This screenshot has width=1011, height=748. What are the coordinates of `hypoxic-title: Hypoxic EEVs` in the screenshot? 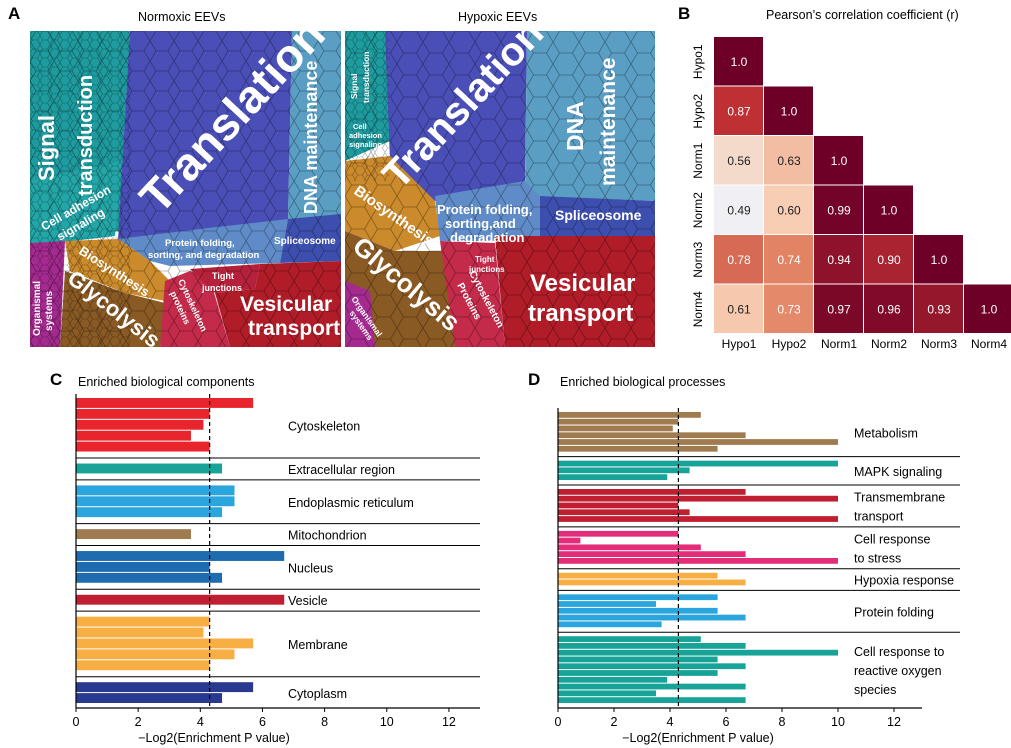 It's located at (498, 17).